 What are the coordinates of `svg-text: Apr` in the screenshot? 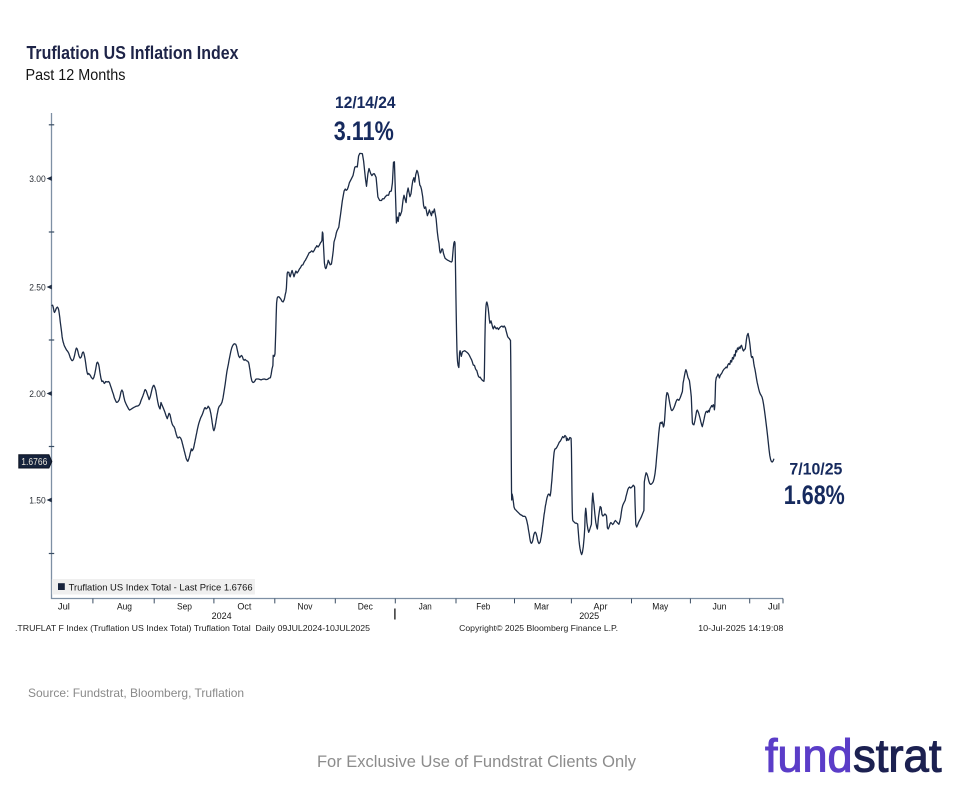 It's located at (601, 607).